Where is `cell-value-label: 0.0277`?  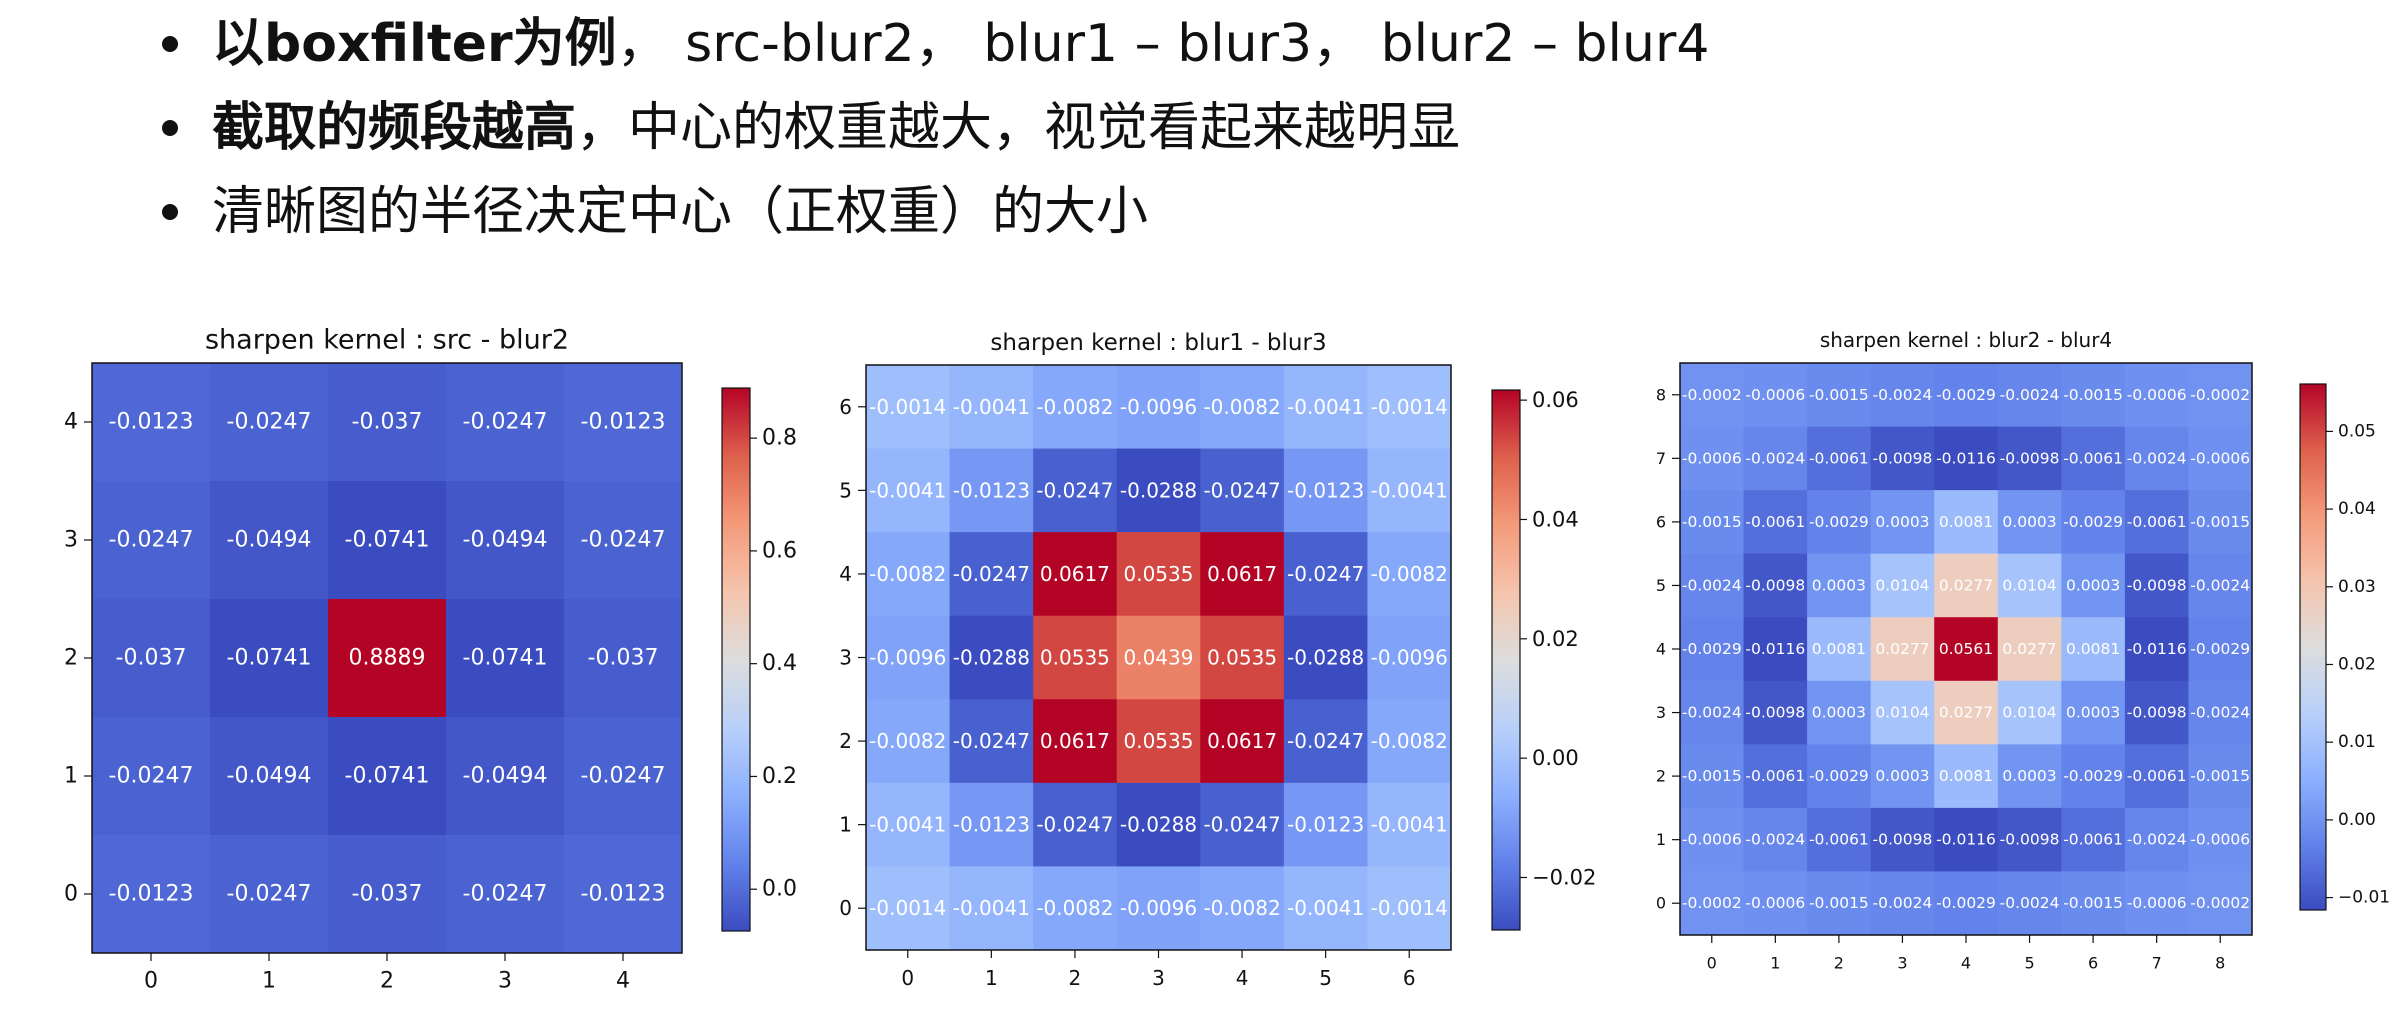
cell-value-label: 0.0277 is located at coordinates (1966, 585).